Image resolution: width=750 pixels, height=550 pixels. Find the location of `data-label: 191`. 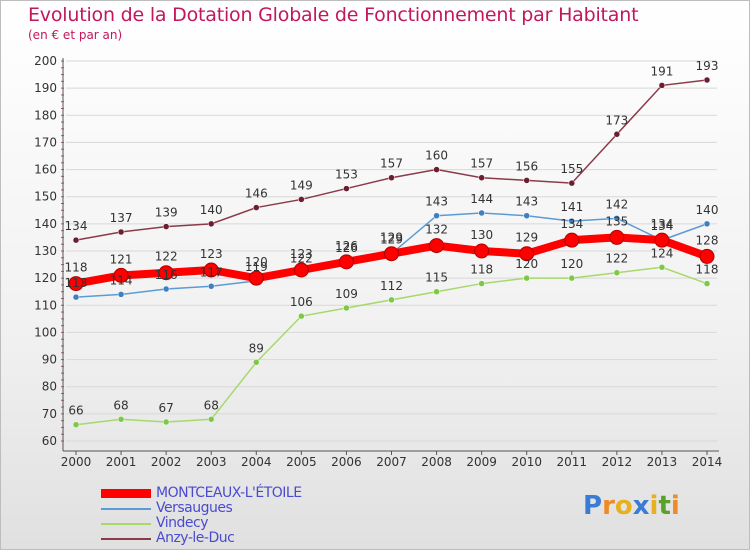

data-label: 191 is located at coordinates (661, 71).